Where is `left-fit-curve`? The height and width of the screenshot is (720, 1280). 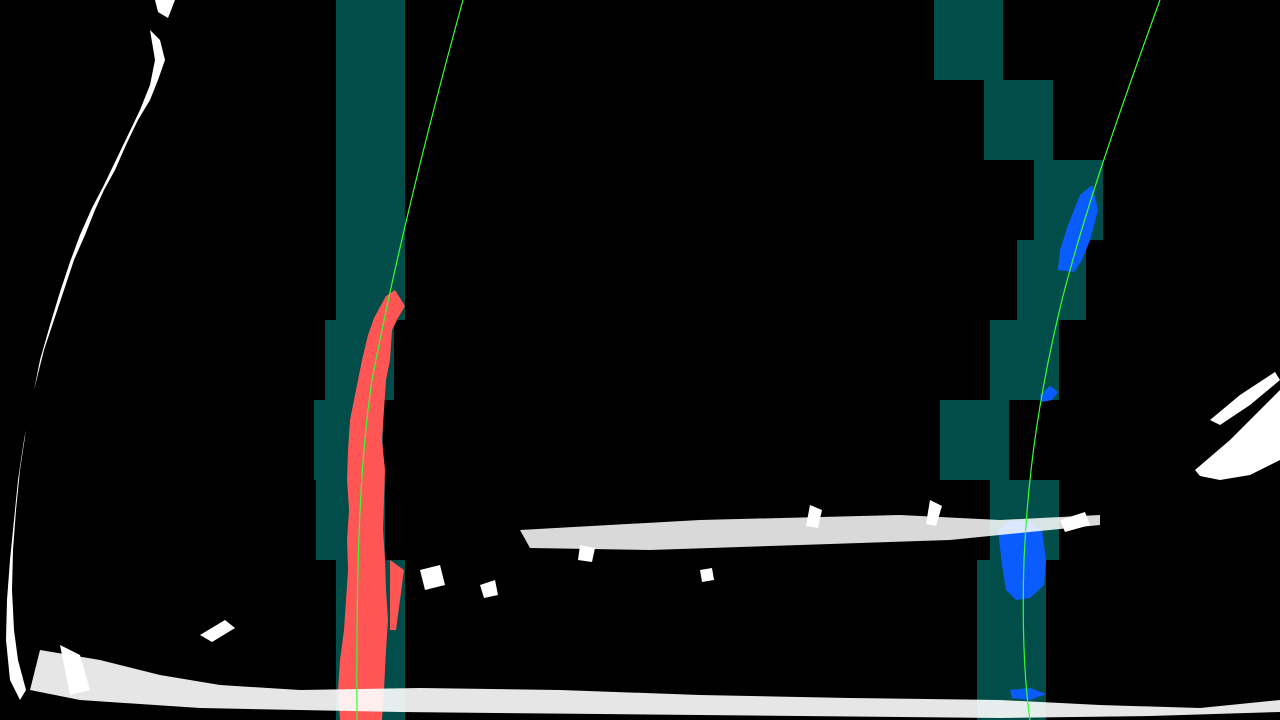 left-fit-curve is located at coordinates (410, 360).